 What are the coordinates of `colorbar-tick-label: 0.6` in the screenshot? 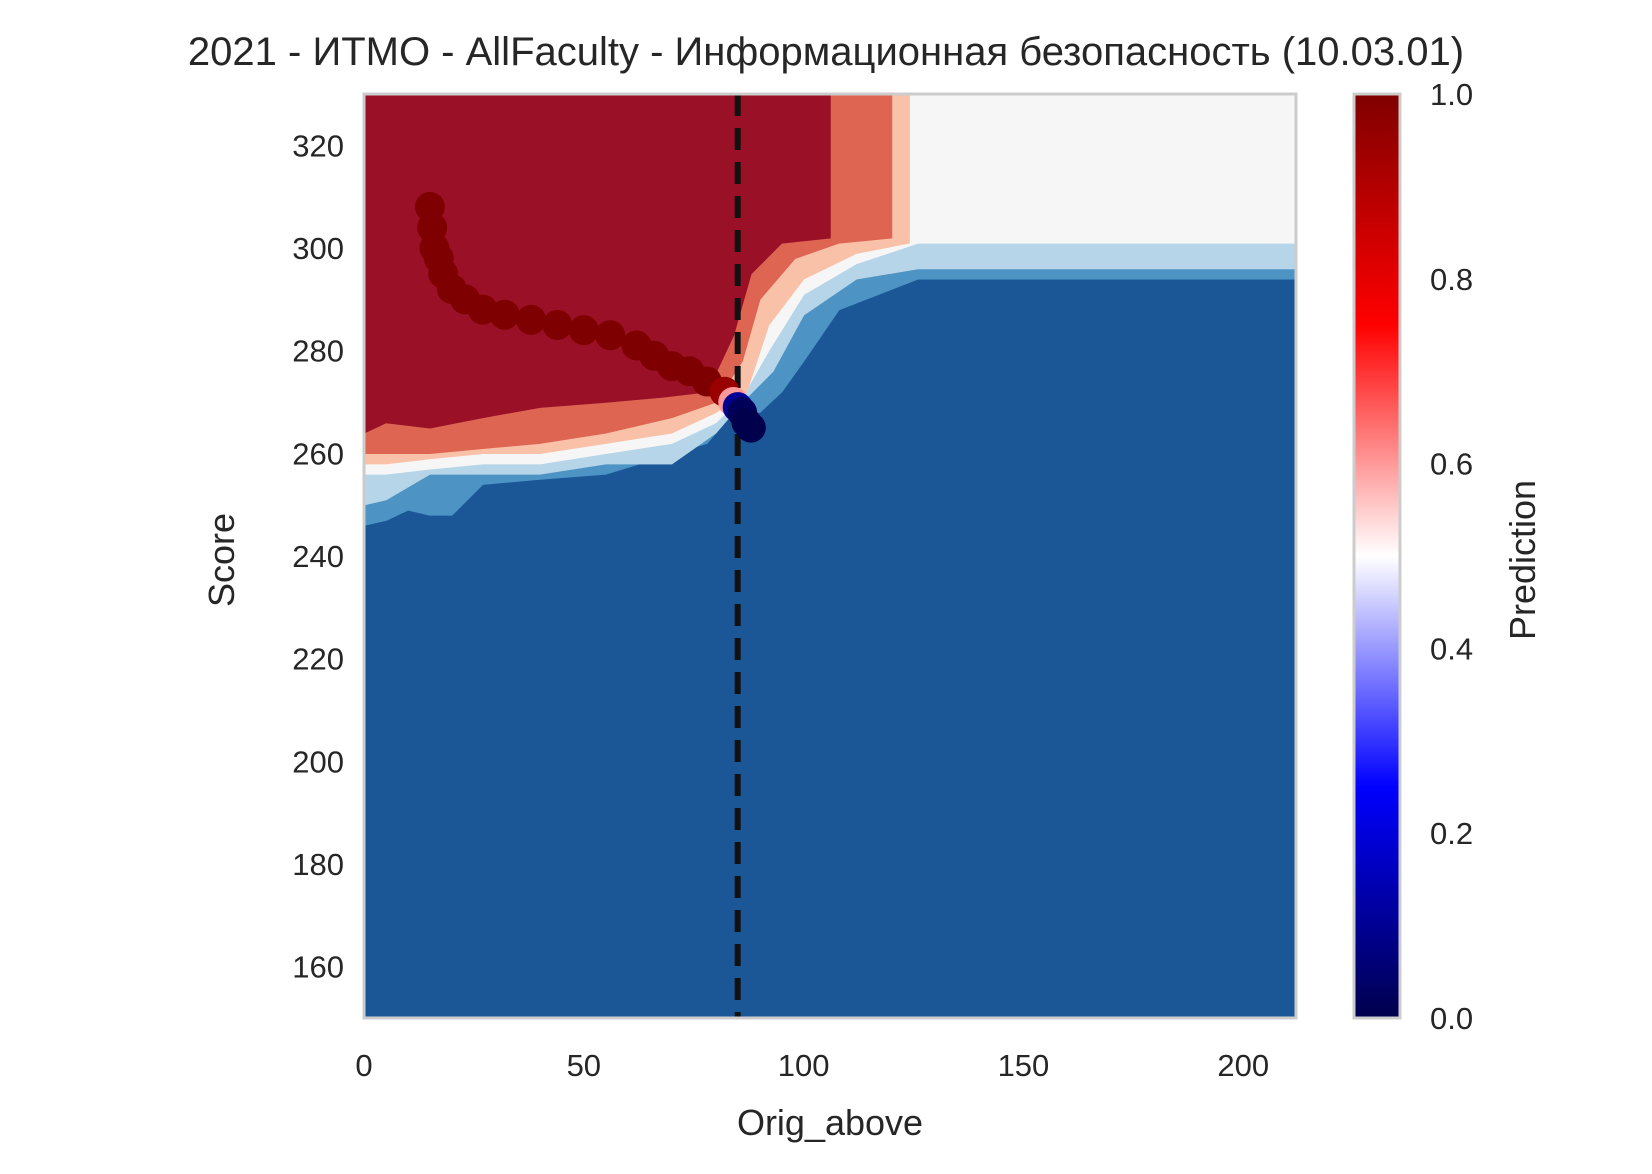 It's located at (1451, 464).